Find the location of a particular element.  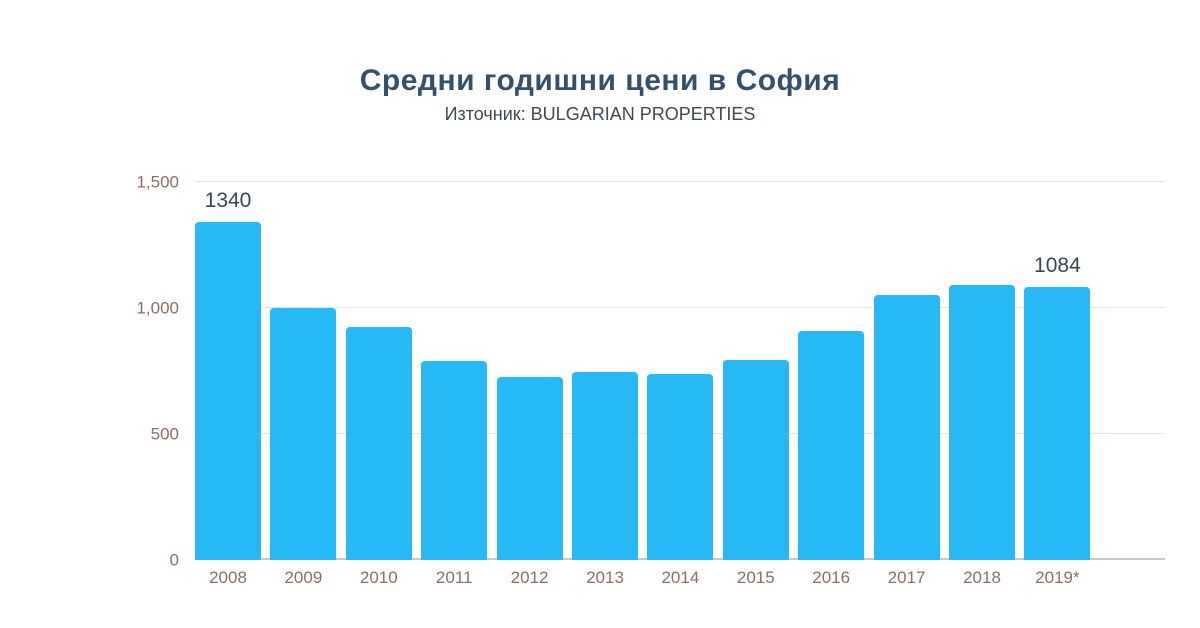

bar-2015 is located at coordinates (755, 459).